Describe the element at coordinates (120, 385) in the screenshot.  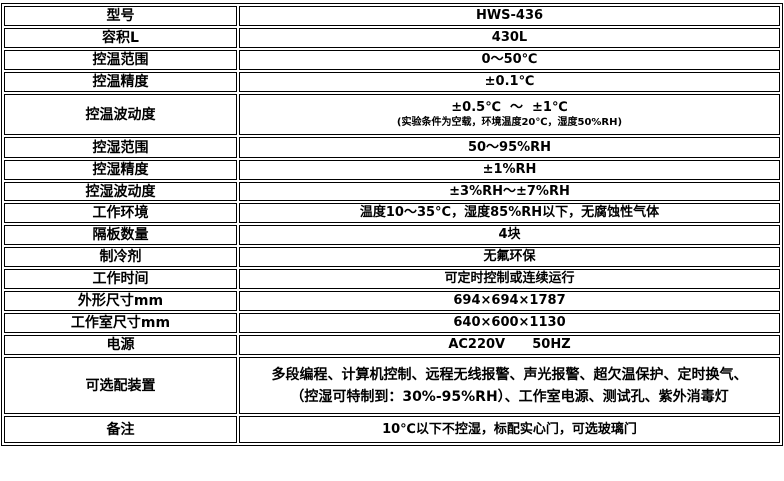
I see `spec-label: 可选配装置` at that location.